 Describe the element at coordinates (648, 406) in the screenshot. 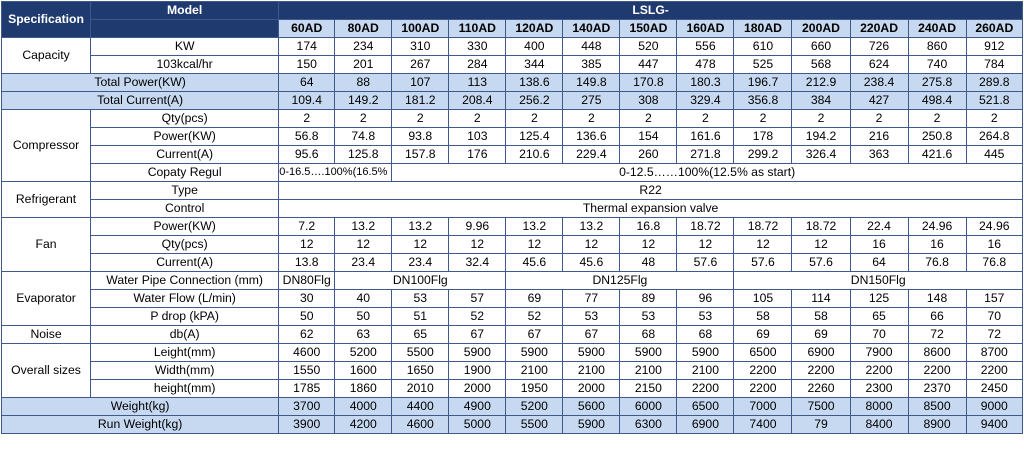

I see `value-cell: 6000` at that location.